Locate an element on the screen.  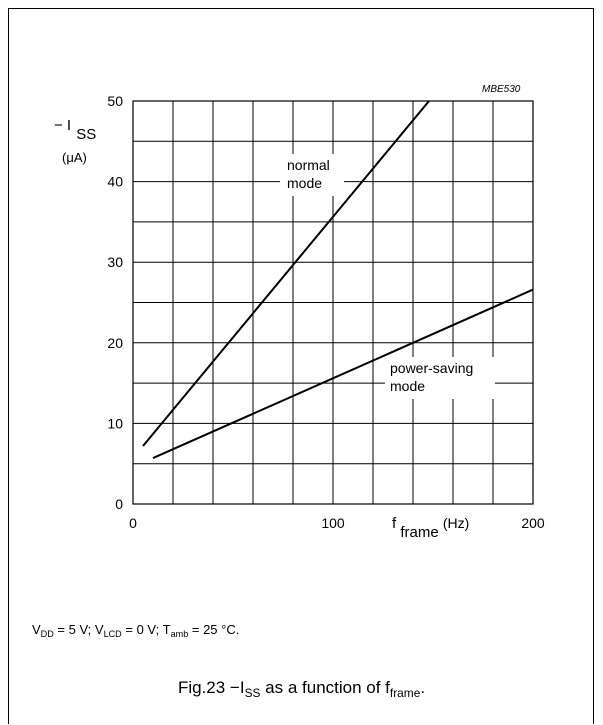
y-tick-label: 50 is located at coordinates (115, 101).